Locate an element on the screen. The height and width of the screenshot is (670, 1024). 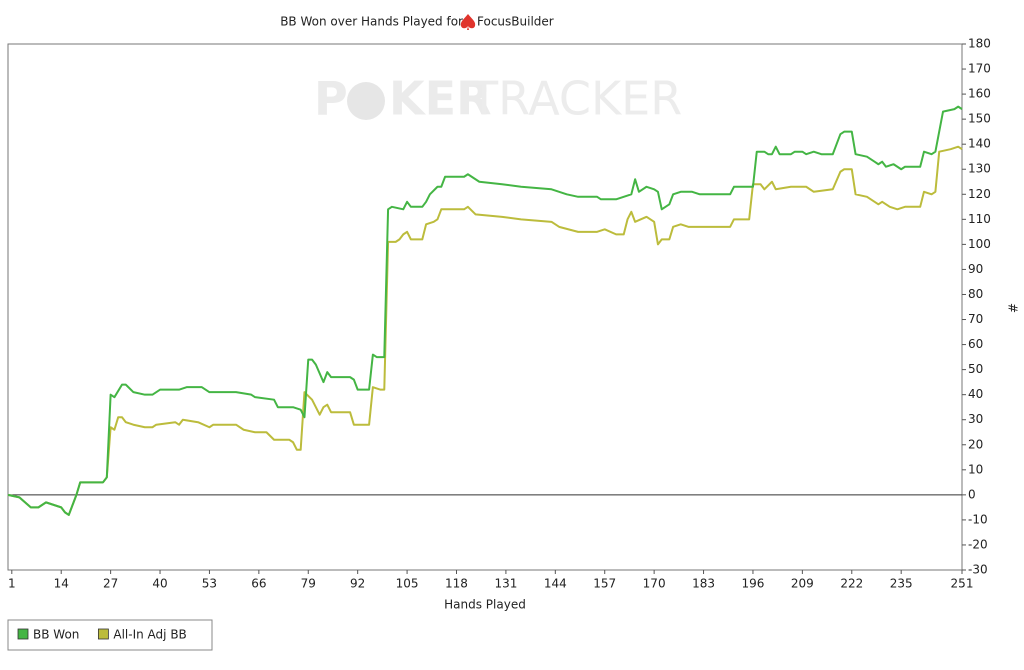
x-tick-label: 251 is located at coordinates (962, 584).